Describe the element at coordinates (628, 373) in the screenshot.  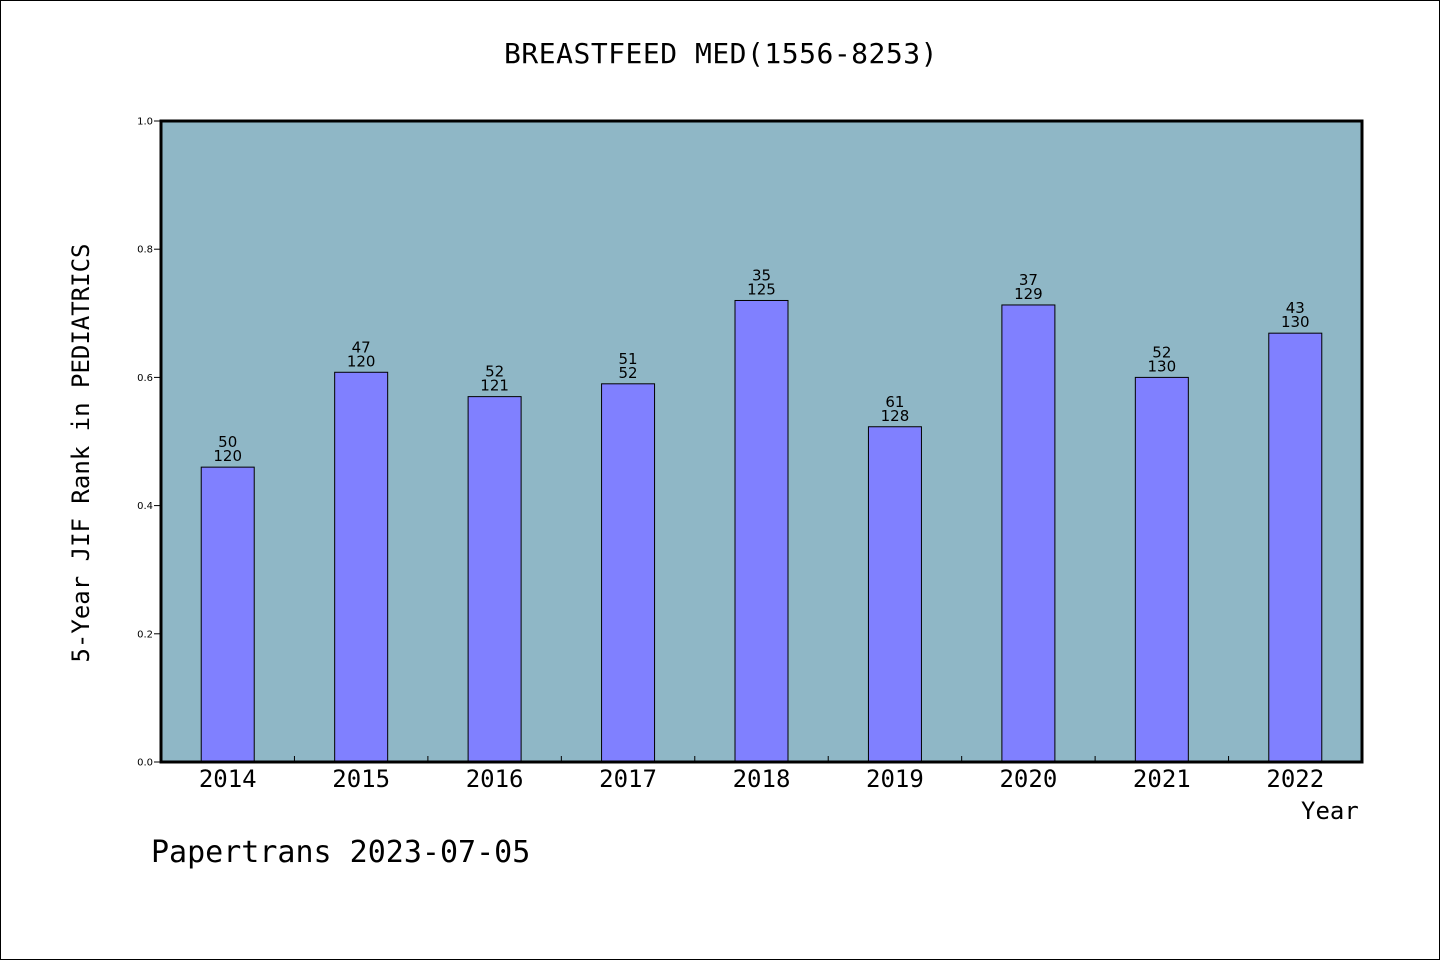
I see `bar-total-label: 52` at that location.